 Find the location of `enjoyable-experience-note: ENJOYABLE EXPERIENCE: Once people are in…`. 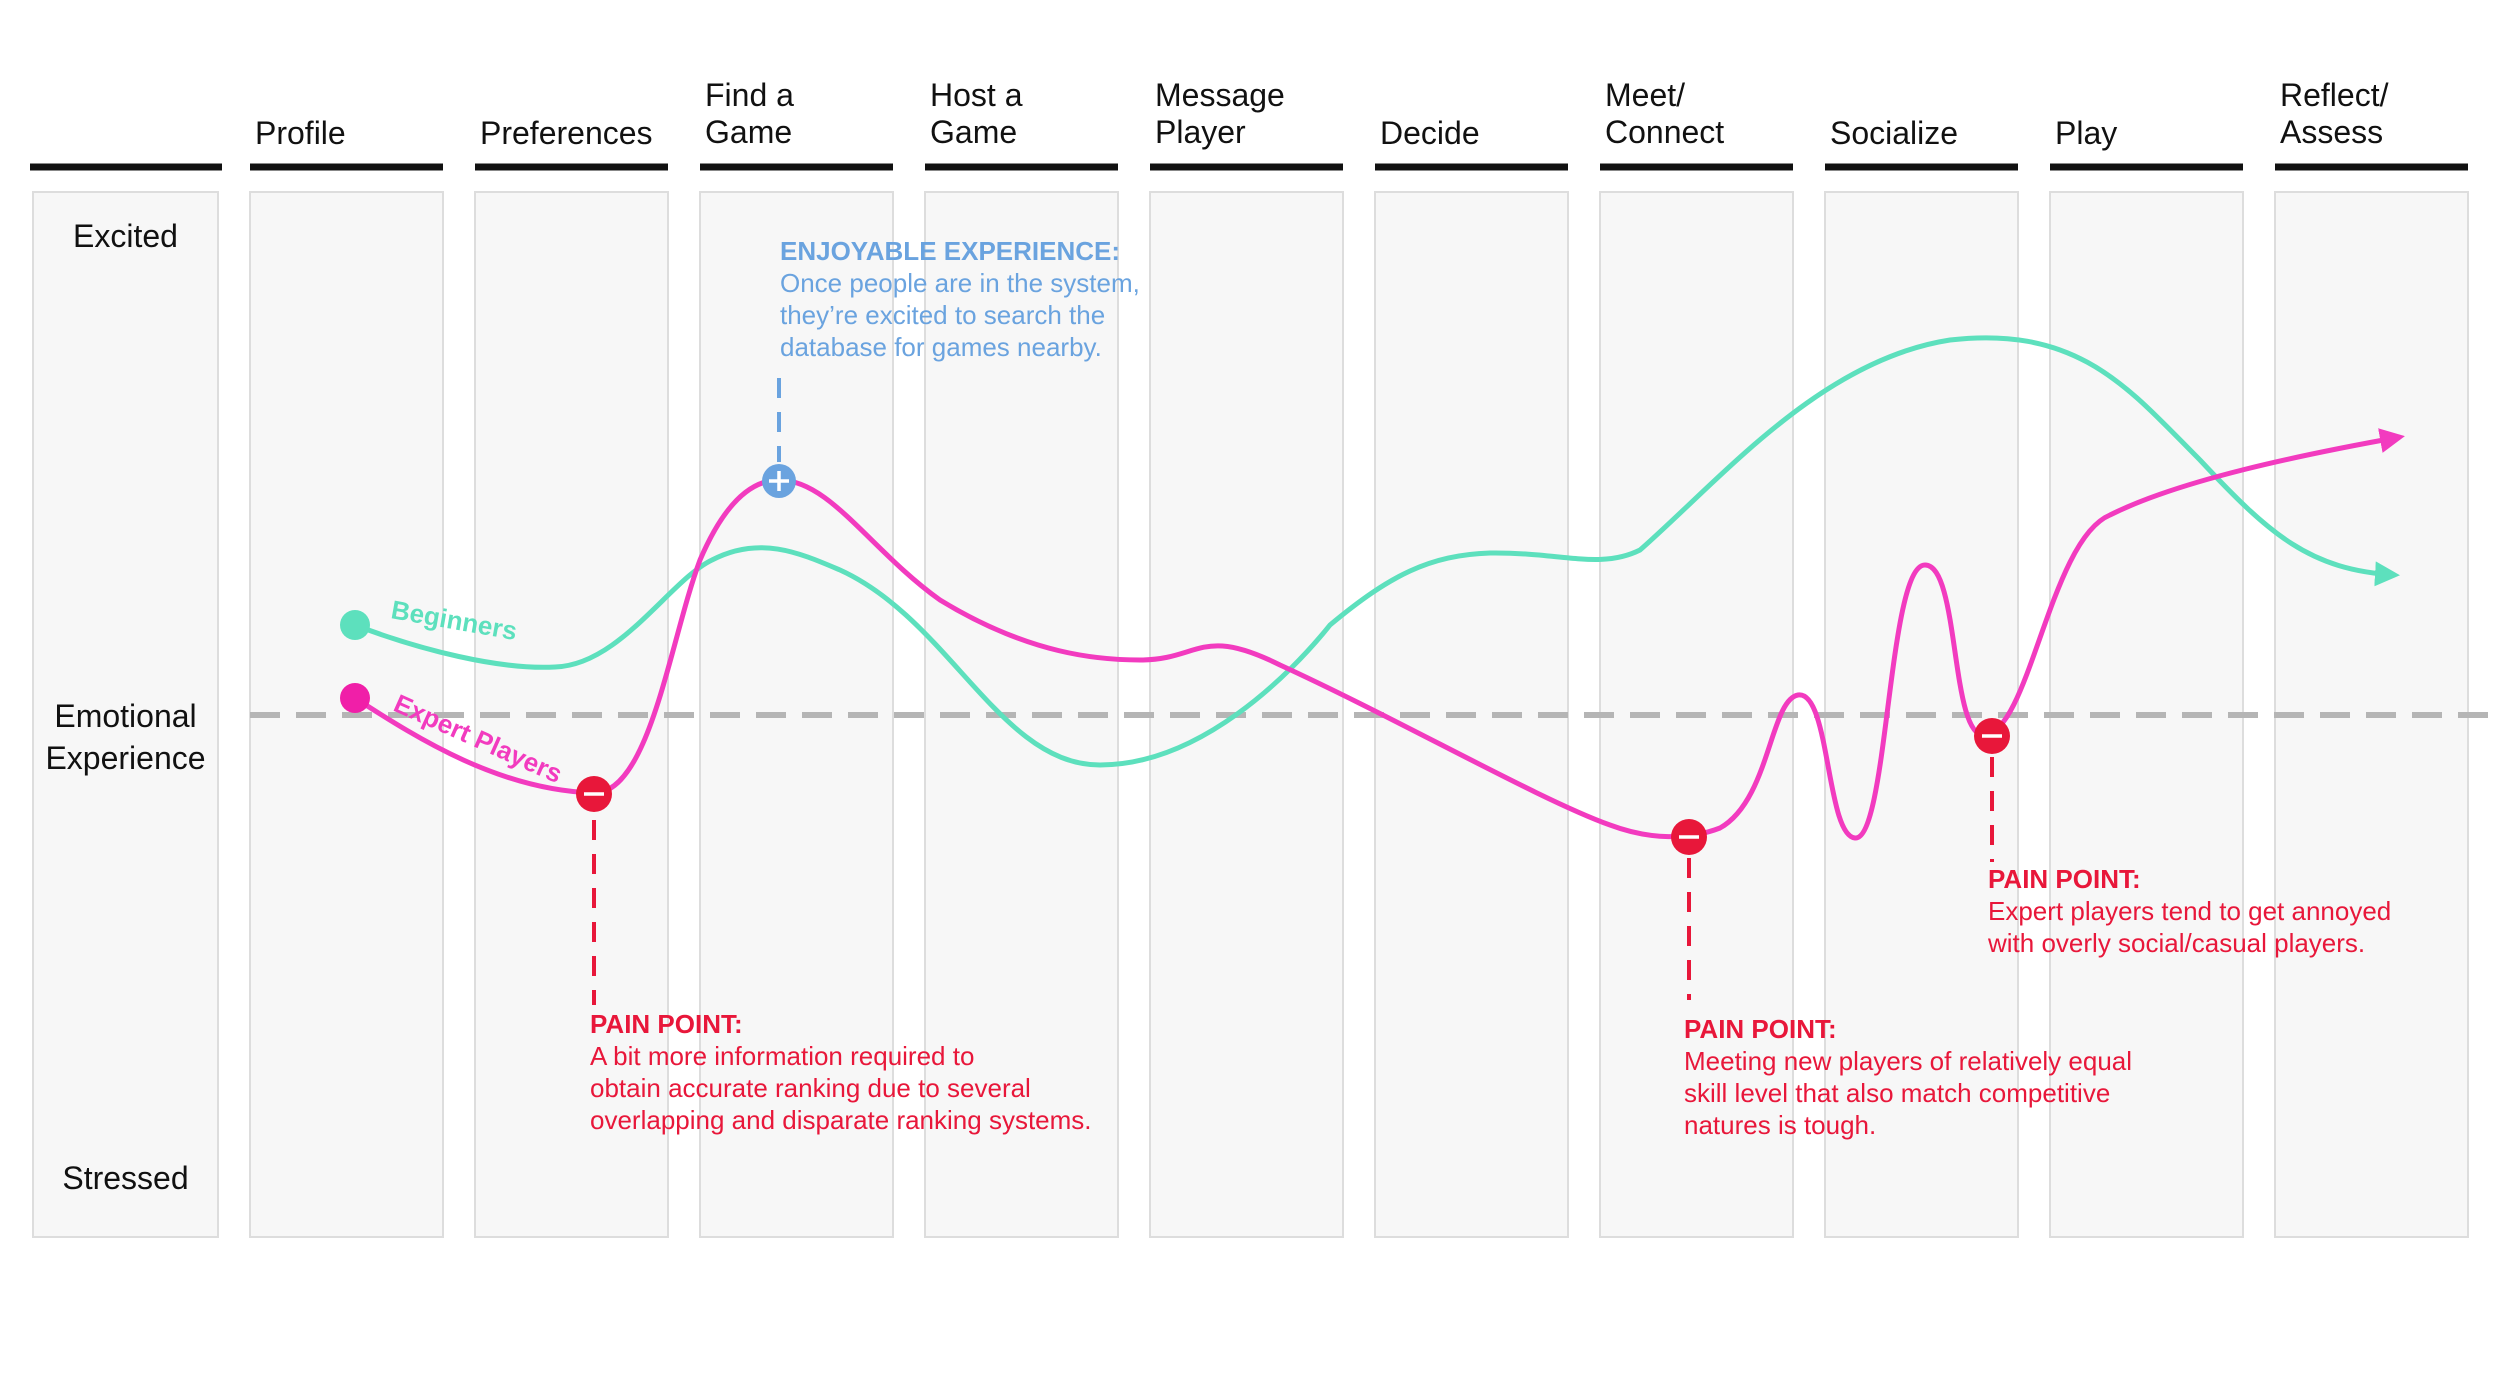

enjoyable-experience-note: ENJOYABLE EXPERIENCE: Once people are in… is located at coordinates (1000, 299).